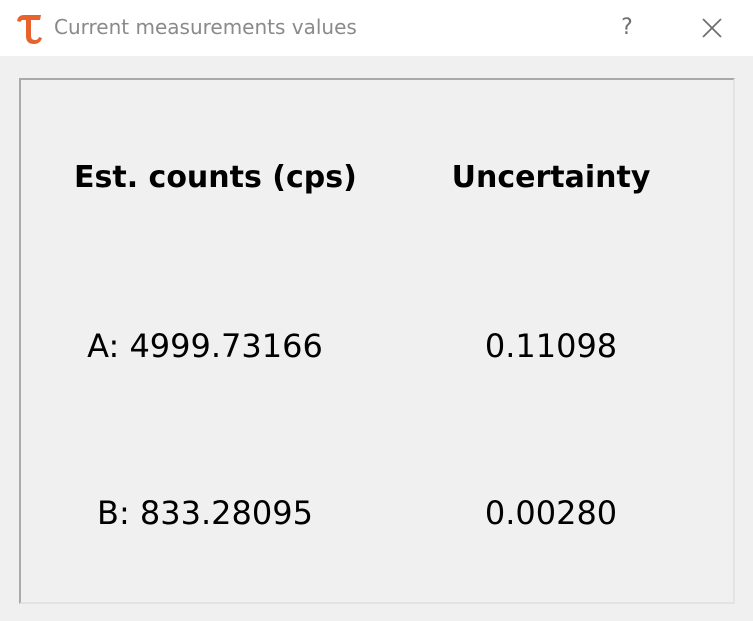 Image resolution: width=753 pixels, height=621 pixels. What do you see at coordinates (215, 177) in the screenshot?
I see `header-est-counts: Est. counts (cps)` at bounding box center [215, 177].